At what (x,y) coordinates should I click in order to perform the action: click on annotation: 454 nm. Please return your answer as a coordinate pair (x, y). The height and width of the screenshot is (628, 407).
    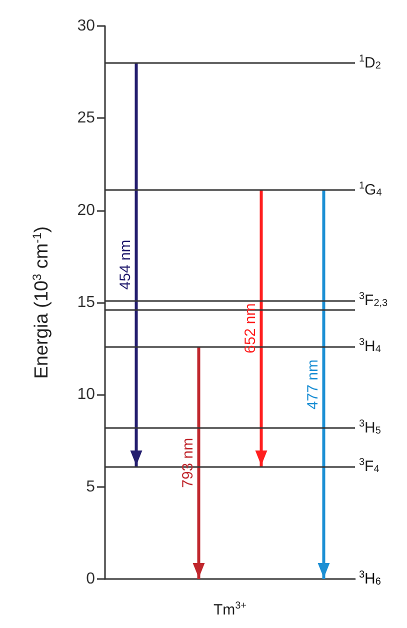
    Looking at the image, I should click on (125, 265).